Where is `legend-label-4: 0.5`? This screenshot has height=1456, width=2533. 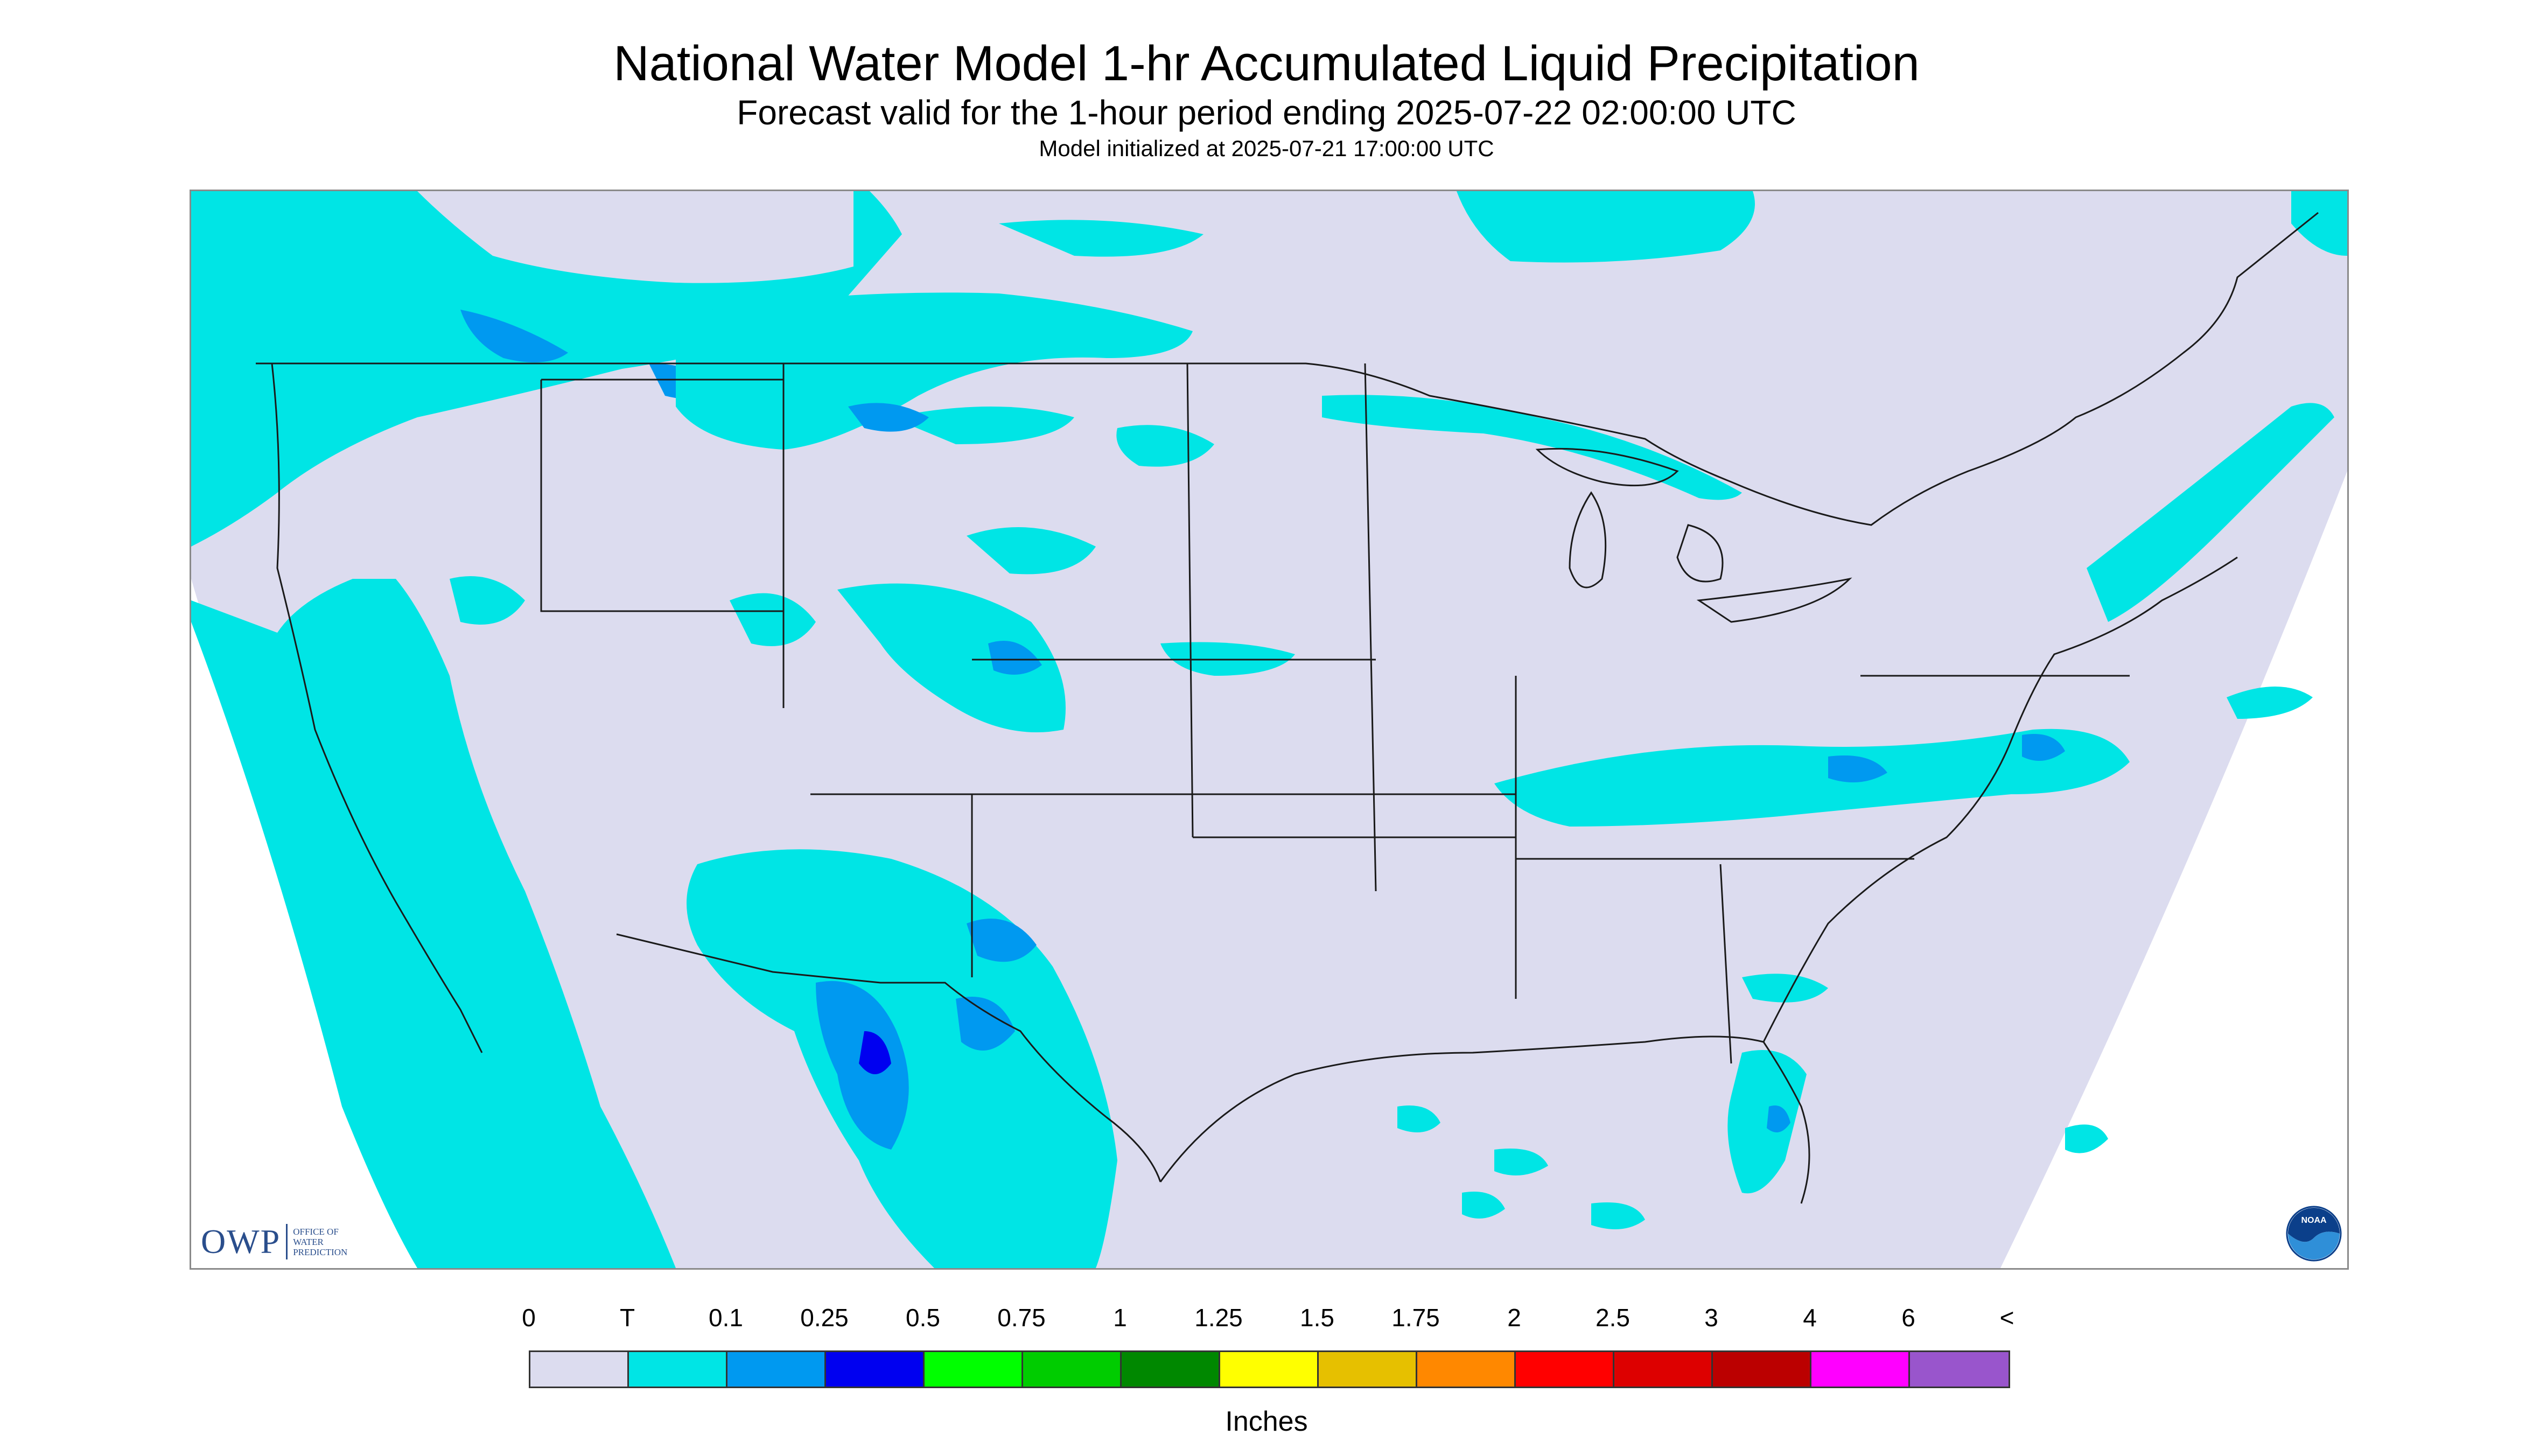
legend-label-4: 0.5 is located at coordinates (923, 1318).